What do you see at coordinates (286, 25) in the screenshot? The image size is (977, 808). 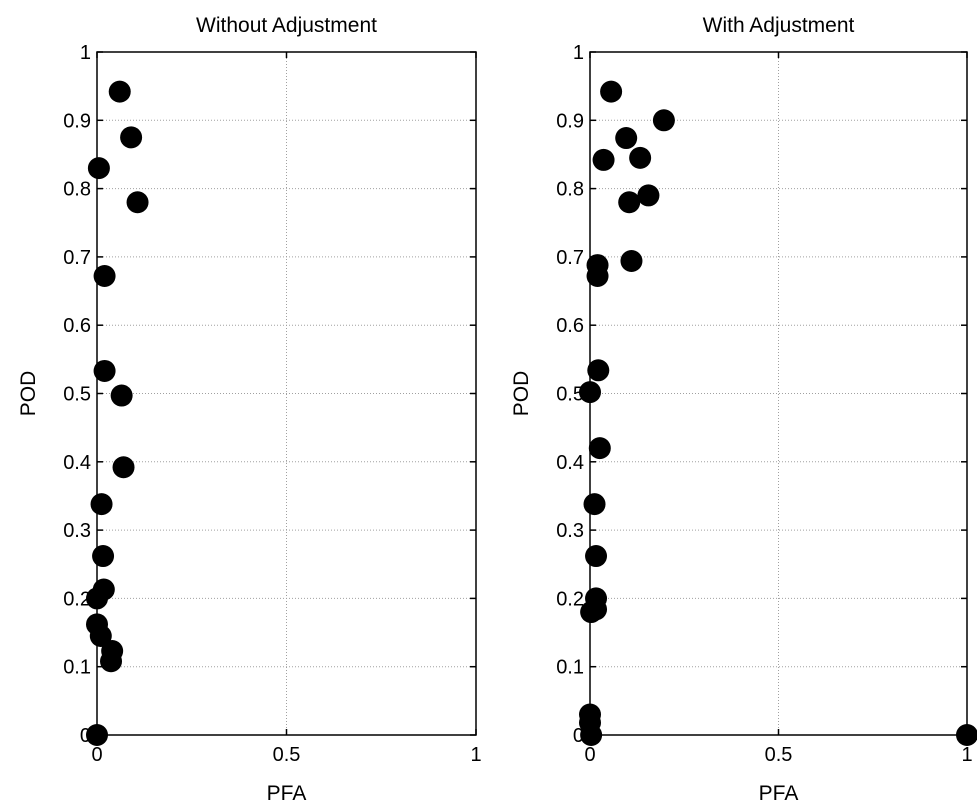 I see `chart-title: Without Adjustment` at bounding box center [286, 25].